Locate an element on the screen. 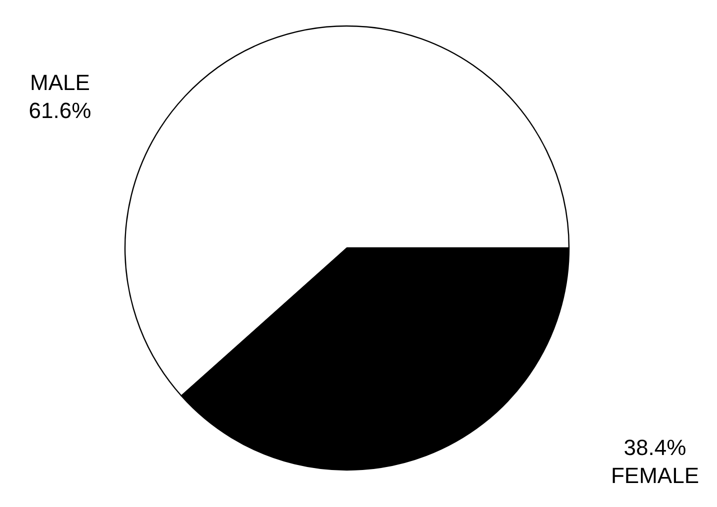  data-label: 61.6% is located at coordinates (60, 110).